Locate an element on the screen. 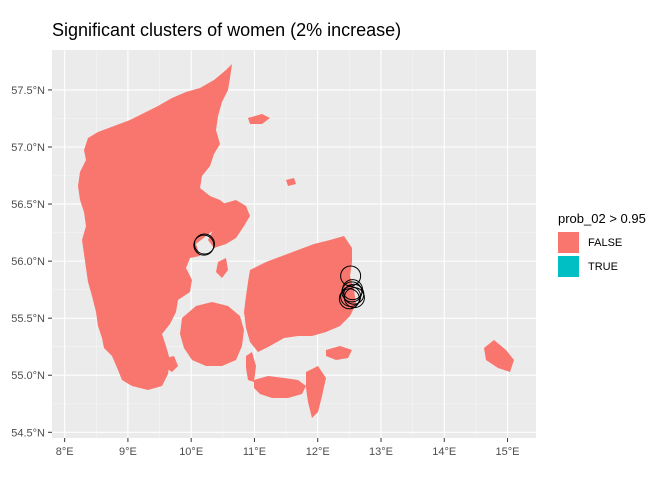 This screenshot has width=672, height=480. x-tick-label: 15°E is located at coordinates (508, 452).